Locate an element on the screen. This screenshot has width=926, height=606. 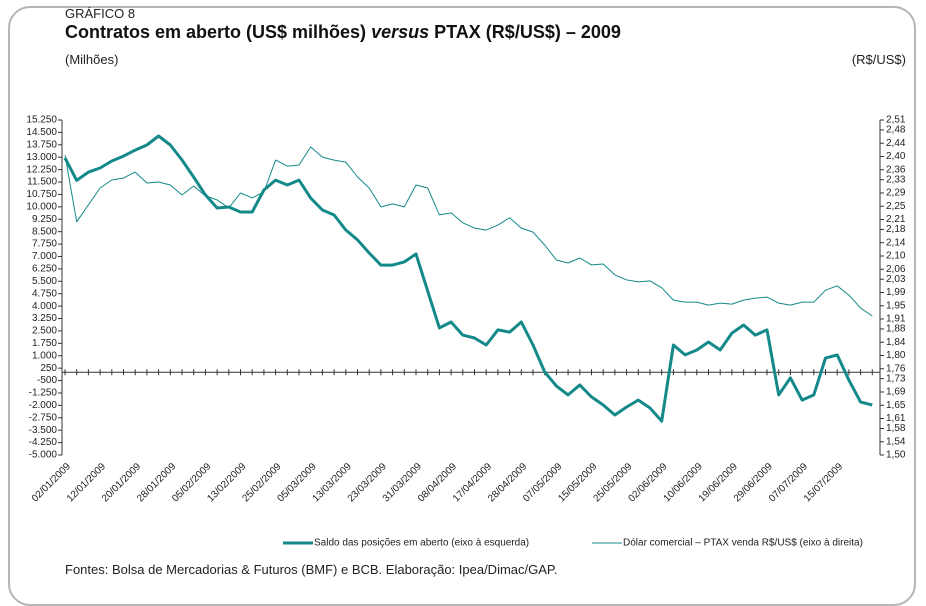
y-tick-label: 7.750 is located at coordinates (44, 244).